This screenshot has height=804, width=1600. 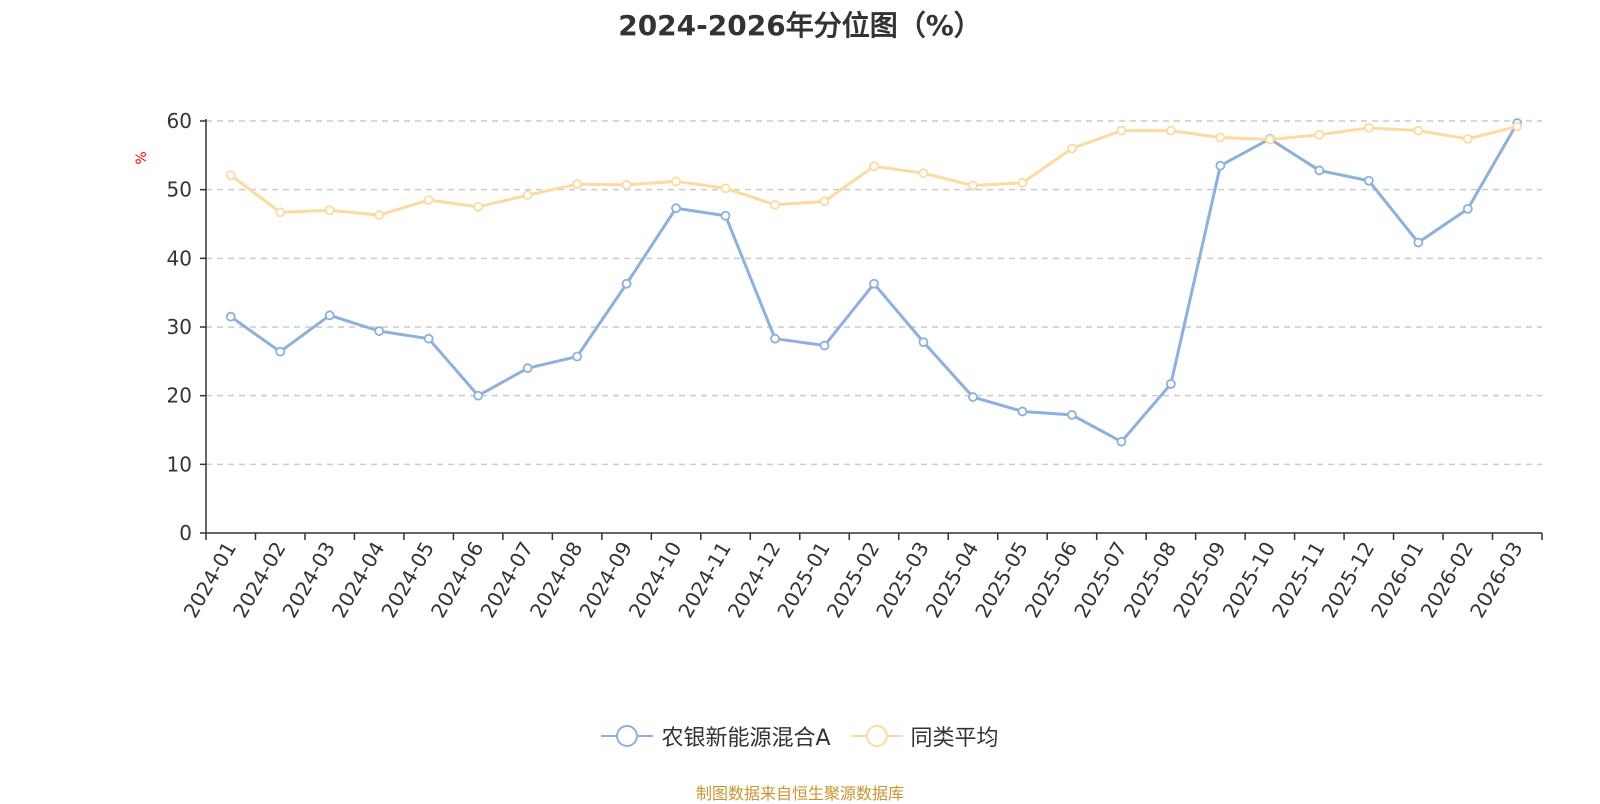 I want to click on y-tick-label: 60, so click(x=179, y=121).